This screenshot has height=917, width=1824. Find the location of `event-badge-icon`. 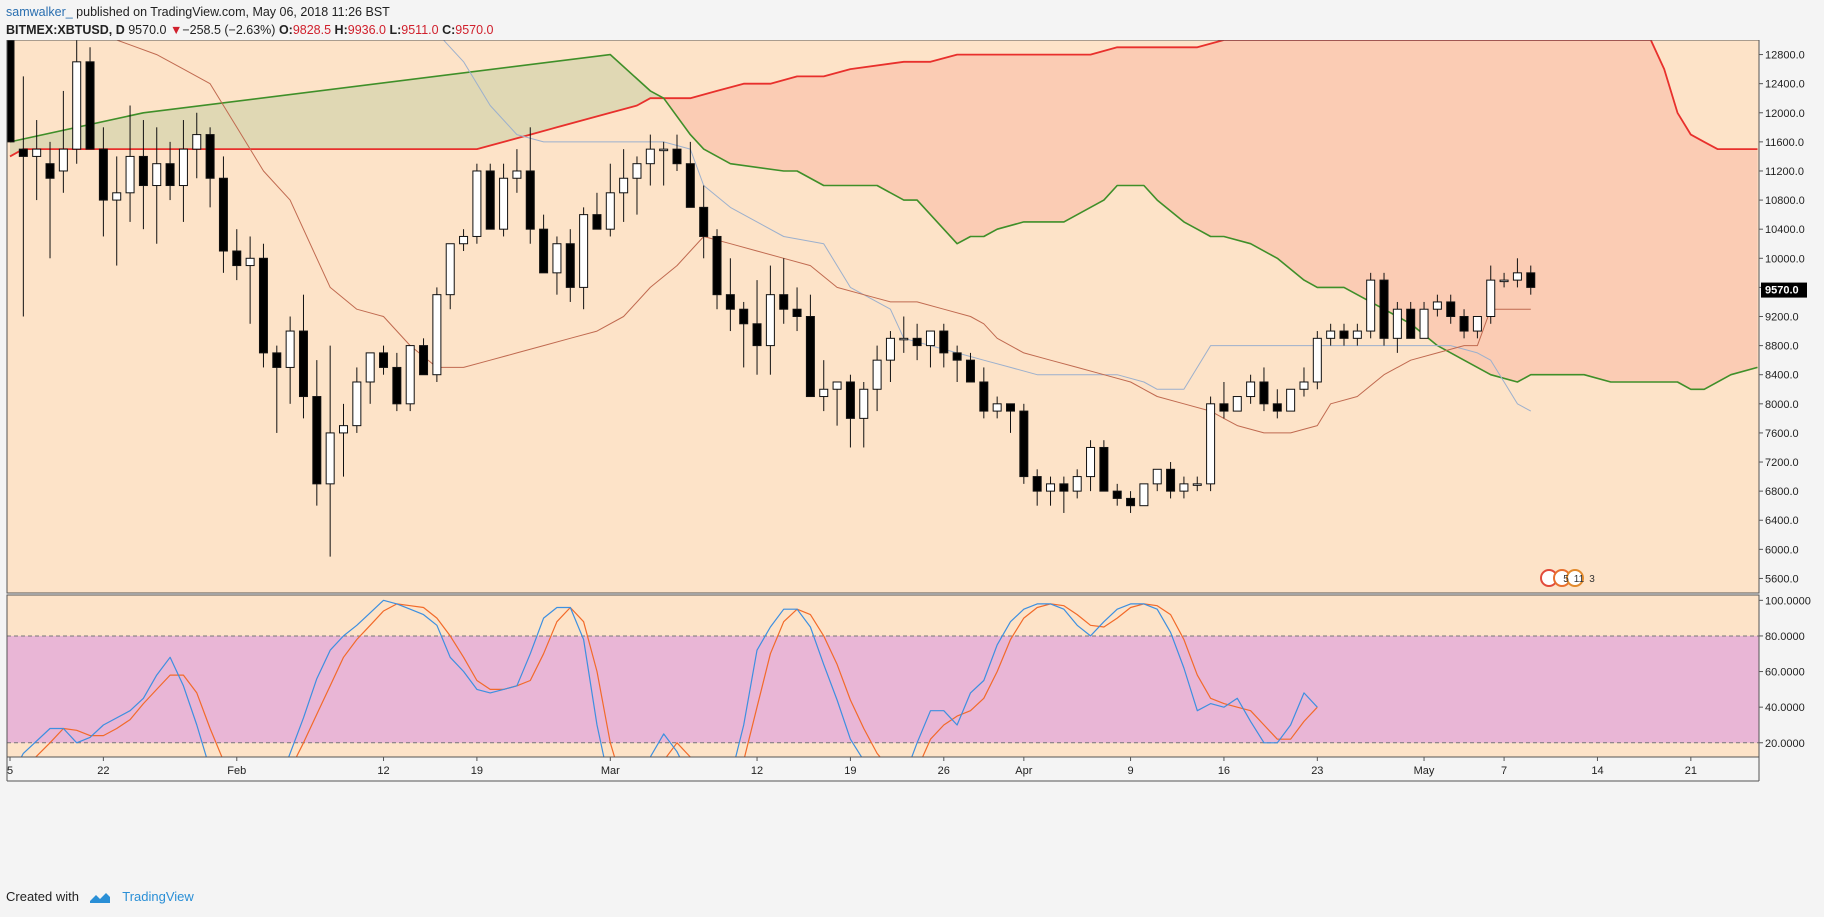

event-badge-icon is located at coordinates (1575, 578).